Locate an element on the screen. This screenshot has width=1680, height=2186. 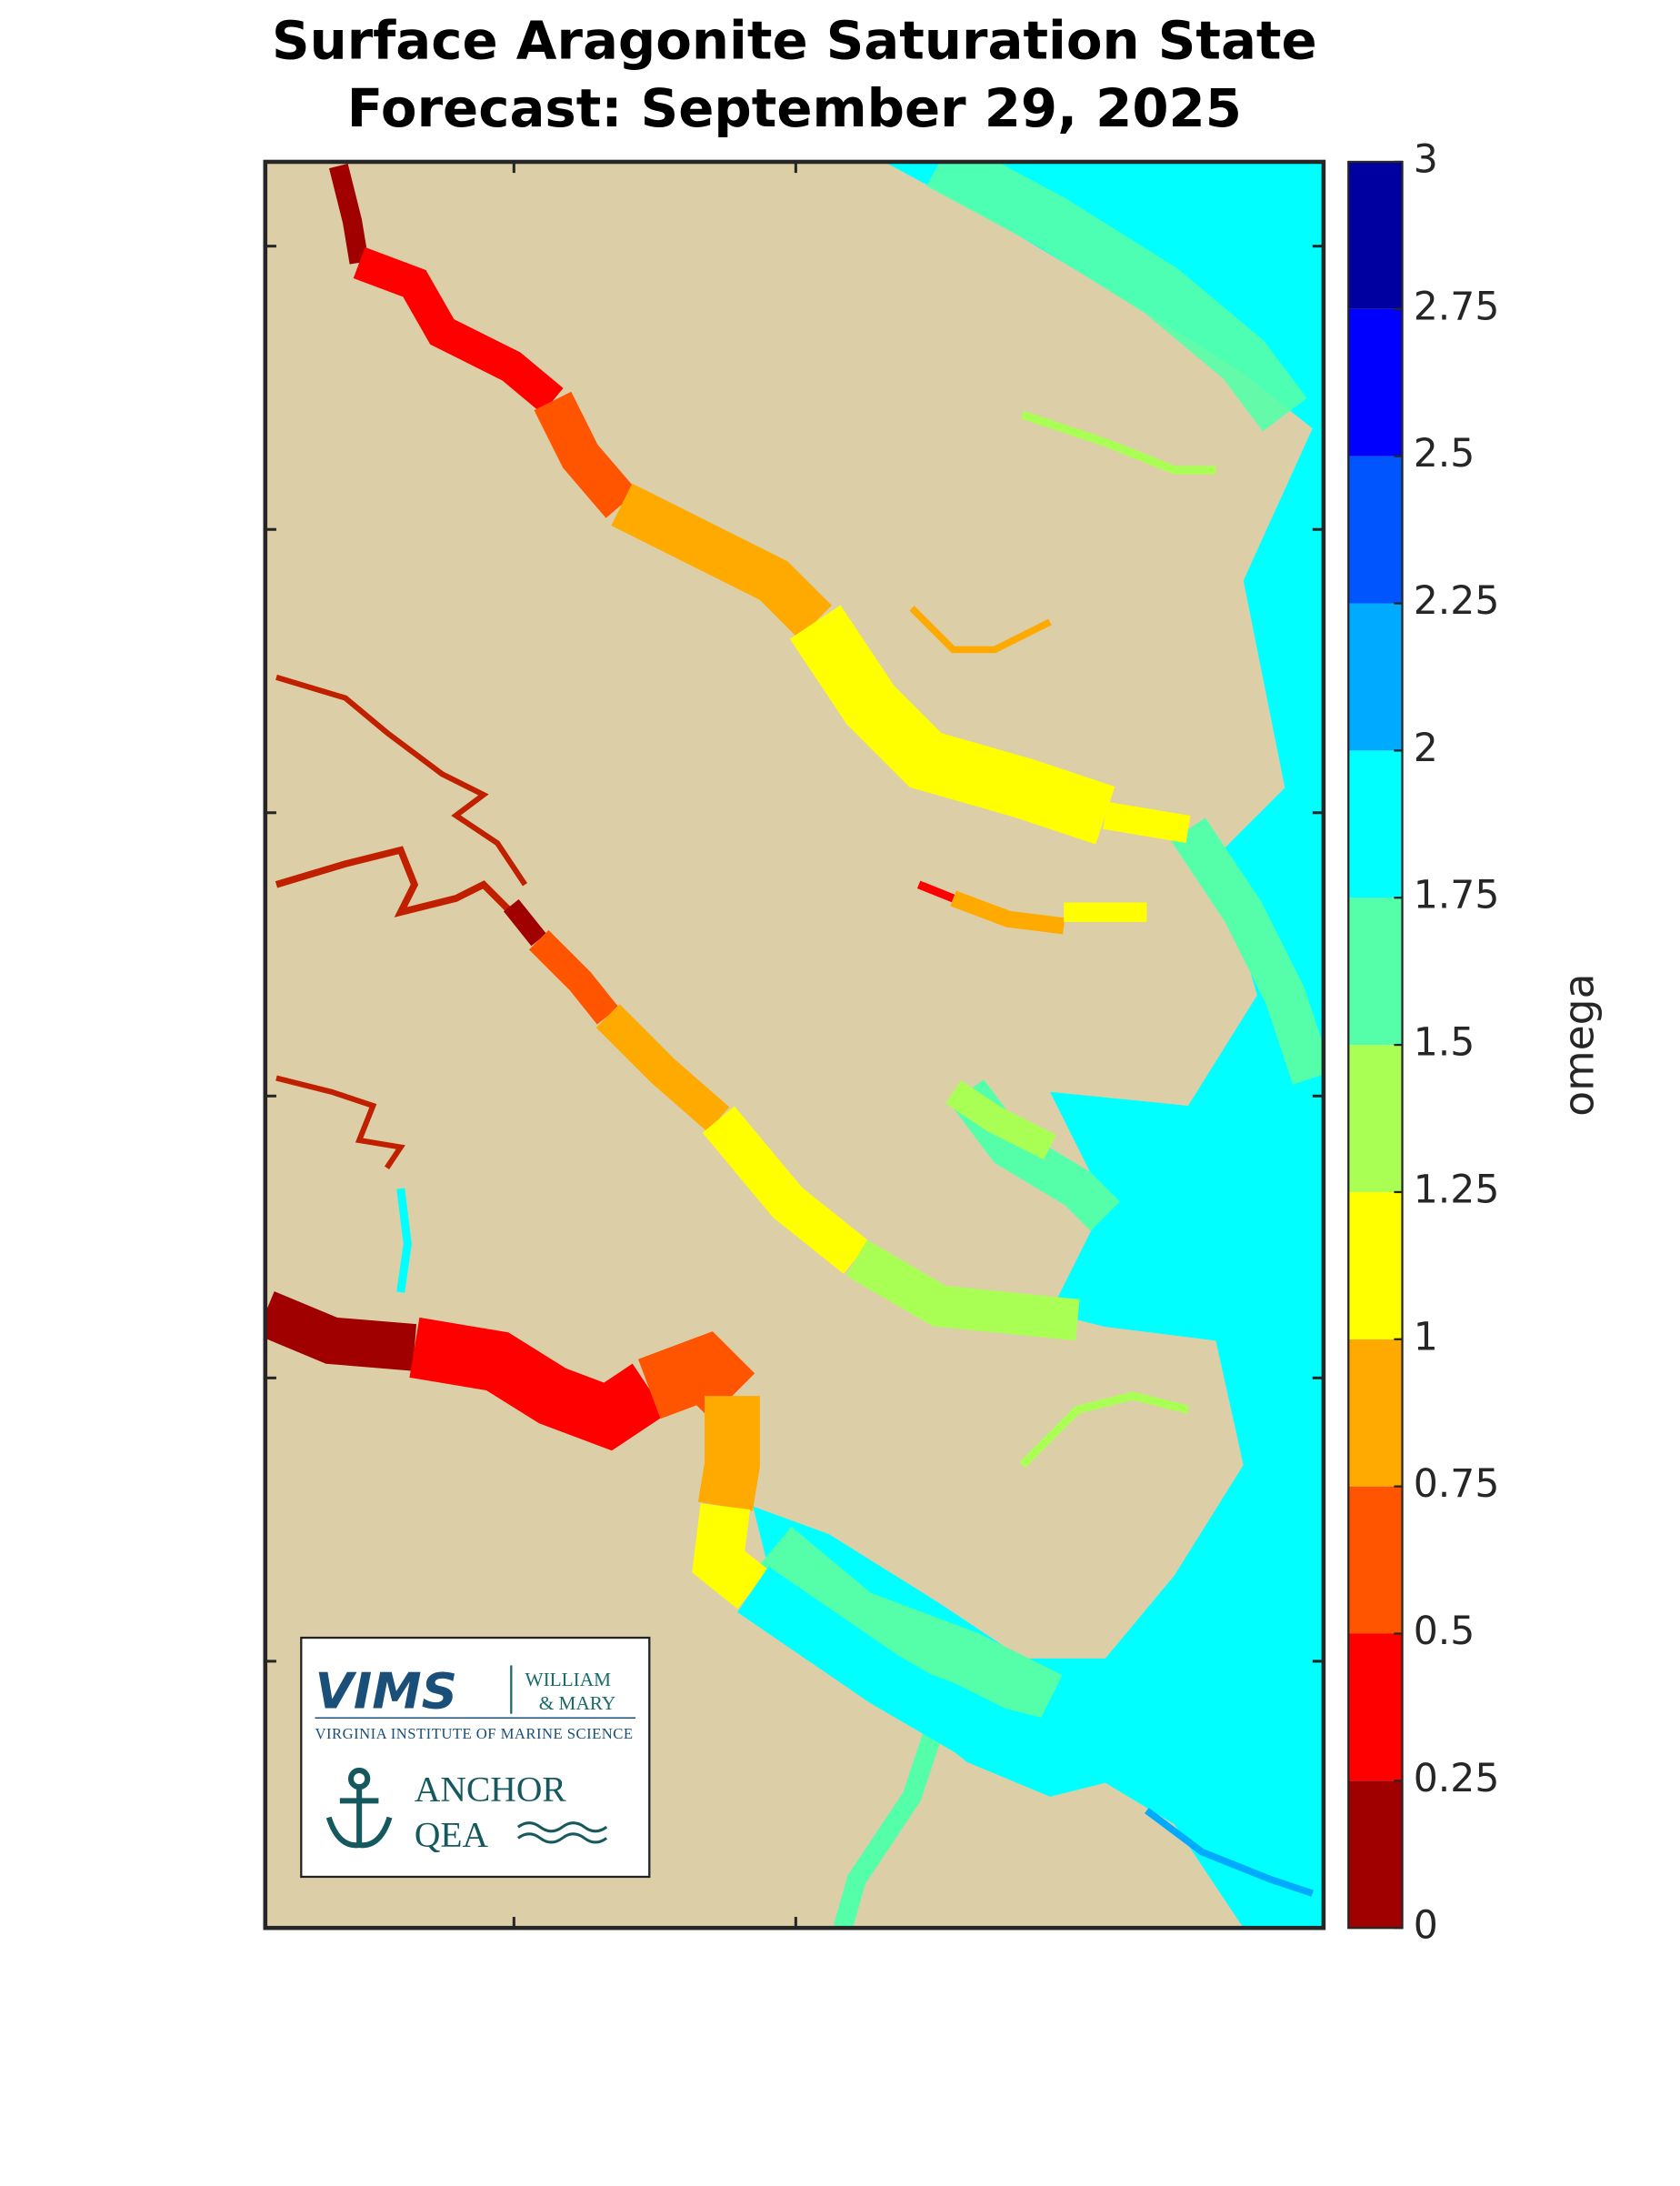
chart-subtitle: Forecast: September 29, 2025 is located at coordinates (794, 108).